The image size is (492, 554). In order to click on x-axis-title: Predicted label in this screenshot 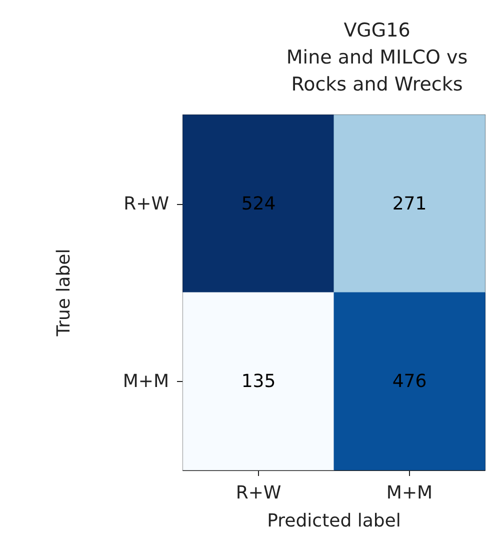, I will do `click(334, 521)`.